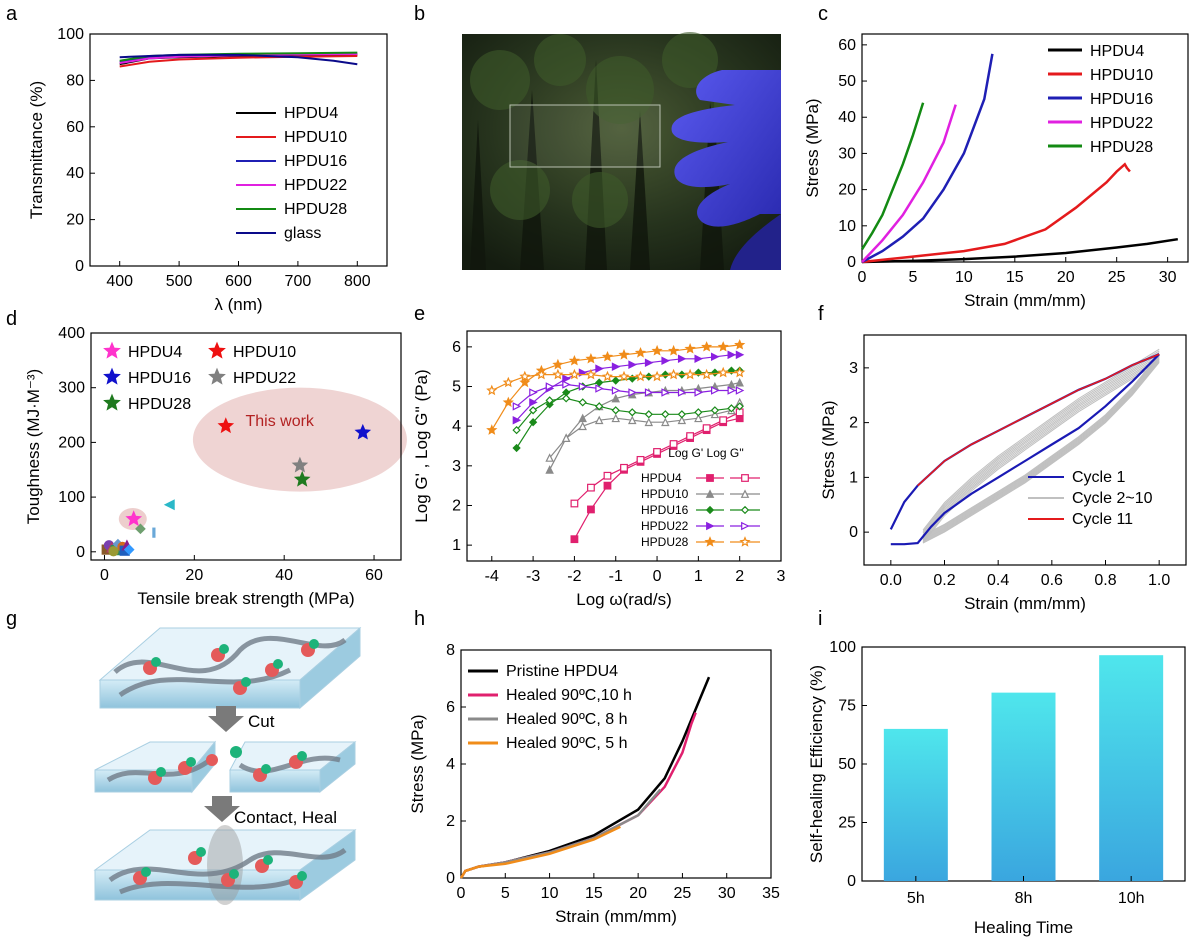  Describe the element at coordinates (621, 151) in the screenshot. I see `film-photo` at that location.